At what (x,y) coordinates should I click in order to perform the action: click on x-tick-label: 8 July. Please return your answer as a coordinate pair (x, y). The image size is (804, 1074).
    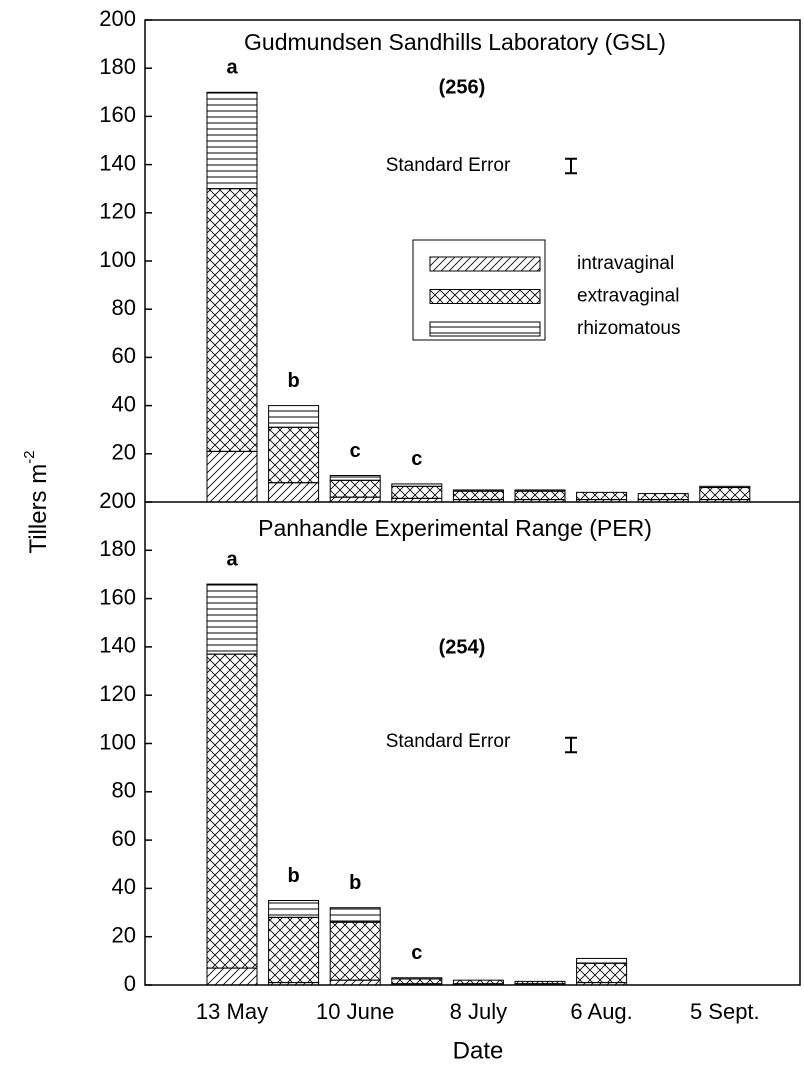
    Looking at the image, I should click on (478, 1011).